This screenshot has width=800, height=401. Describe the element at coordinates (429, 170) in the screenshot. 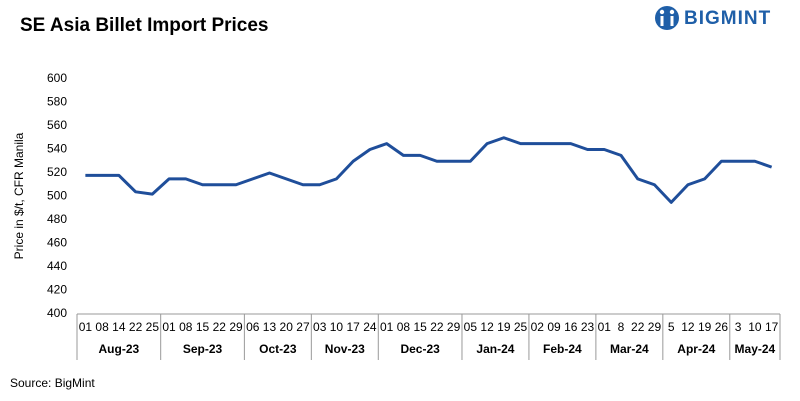

I see `line-series` at that location.